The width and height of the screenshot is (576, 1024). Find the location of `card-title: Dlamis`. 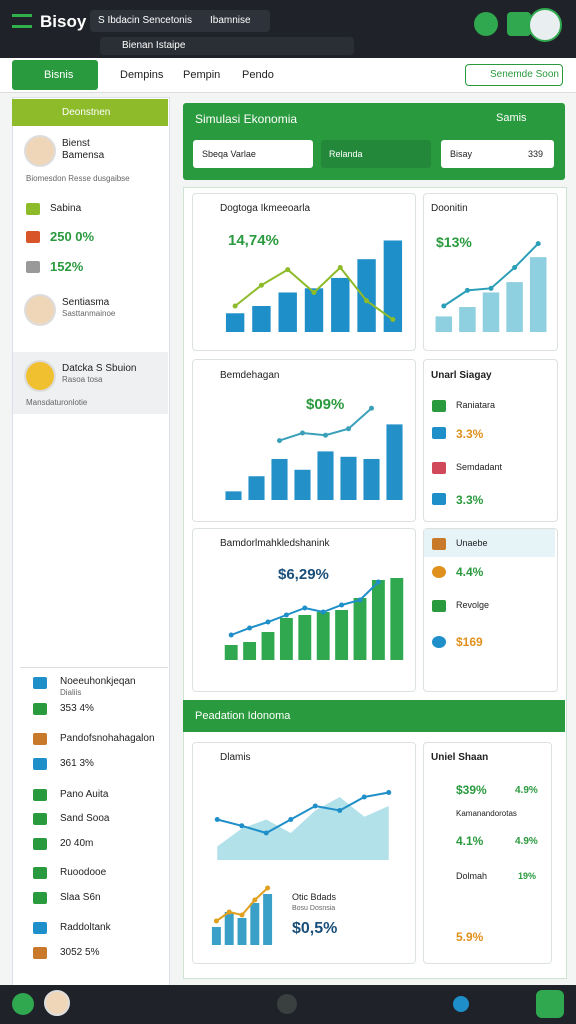

card-title: Dlamis is located at coordinates (235, 757).